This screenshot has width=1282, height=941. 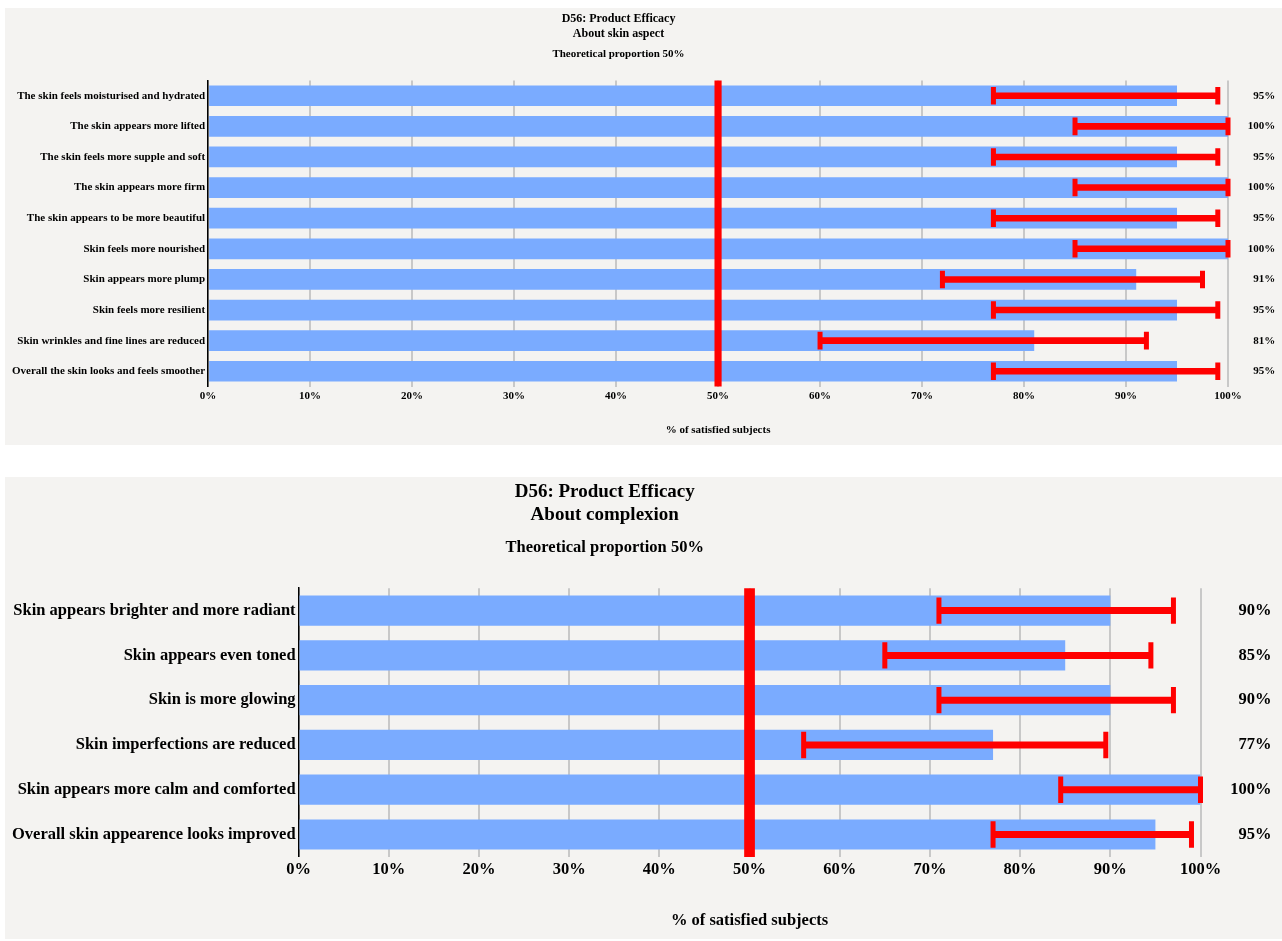 What do you see at coordinates (156, 788) in the screenshot?
I see `y-tick-label: Skin appears more calm and comforted` at bounding box center [156, 788].